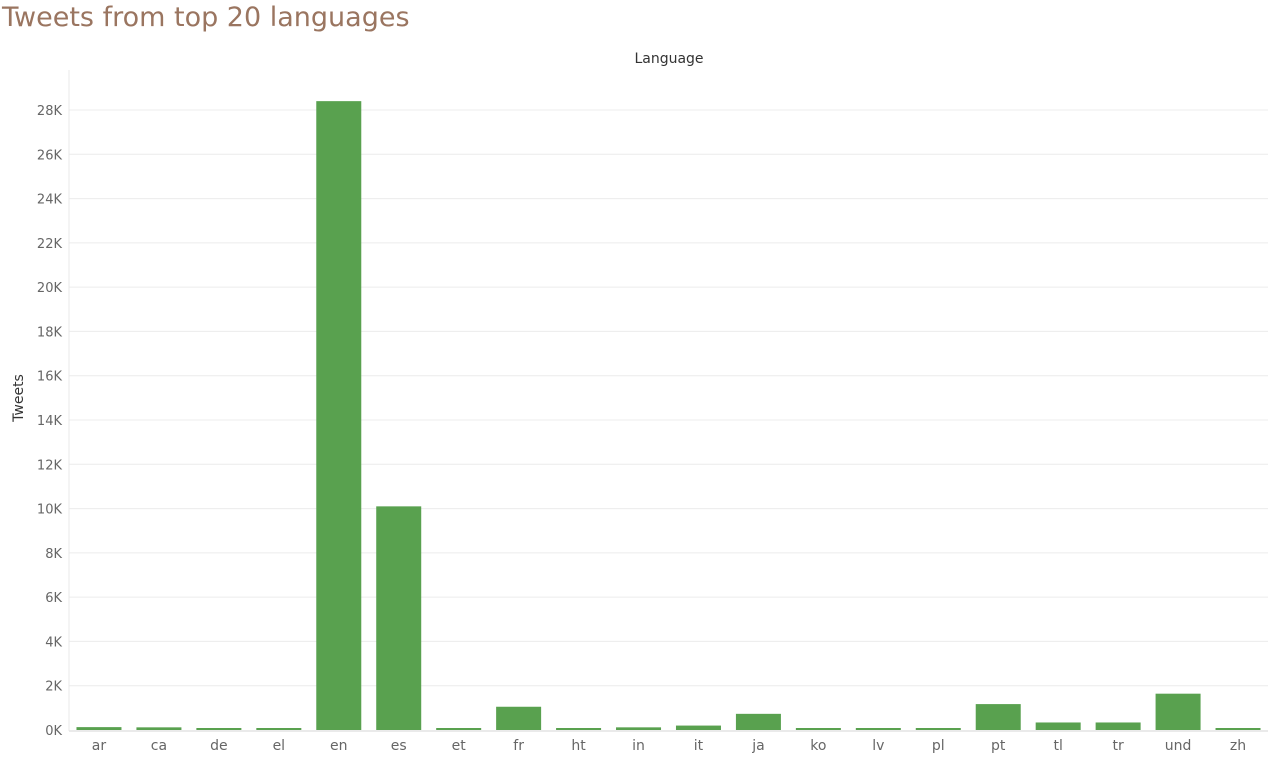  What do you see at coordinates (99, 728) in the screenshot?
I see `bar-ar` at bounding box center [99, 728].